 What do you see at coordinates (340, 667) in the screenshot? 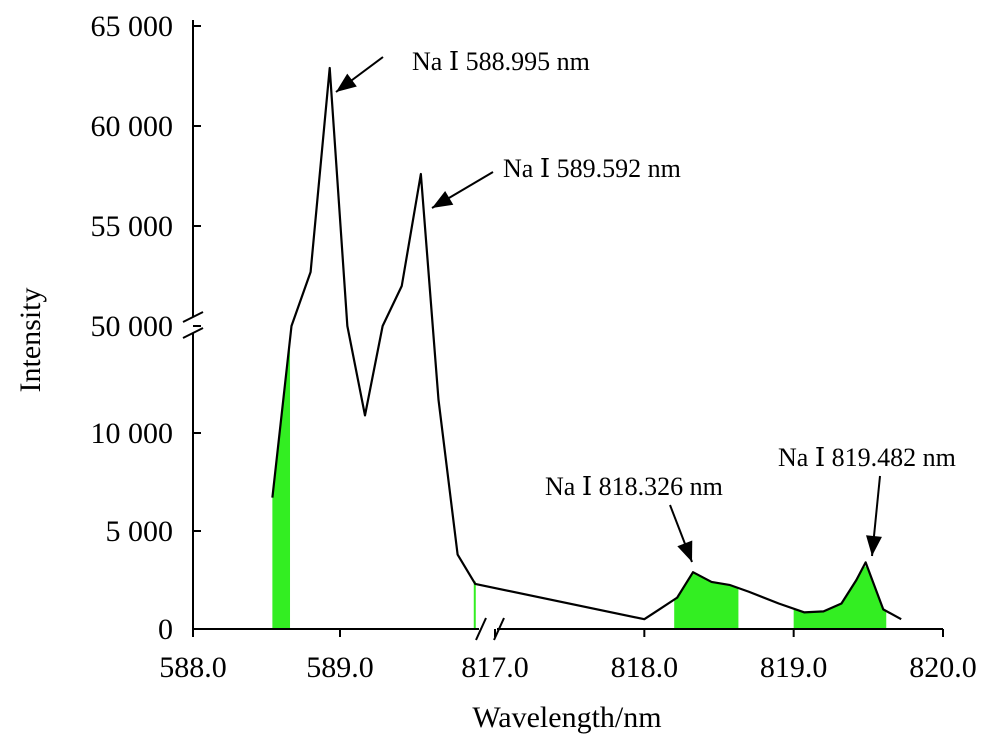
I see `x-tick-label: 589.0` at bounding box center [340, 667].